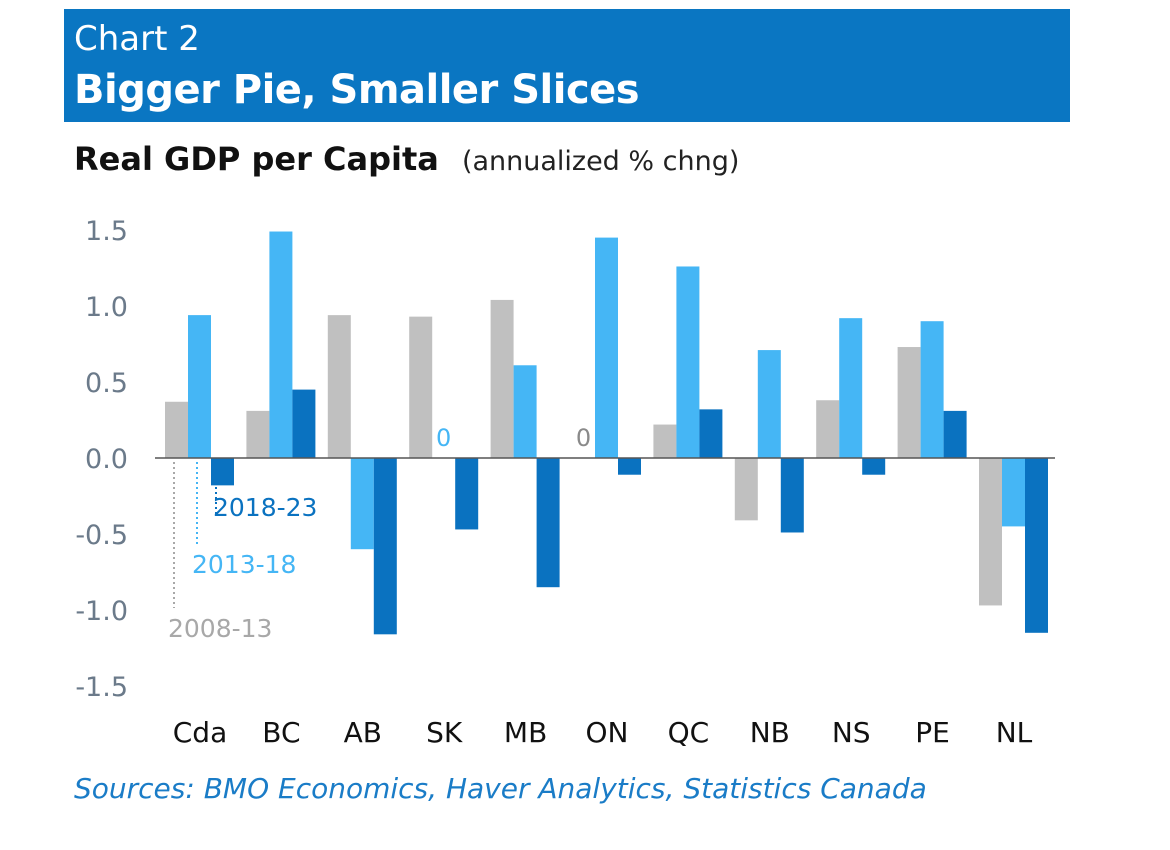  Describe the element at coordinates (444, 732) in the screenshot. I see `x-tick-label: SK` at that location.